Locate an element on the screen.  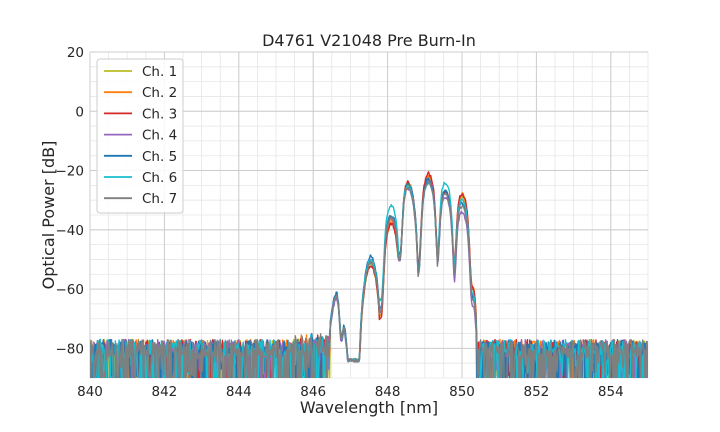
y-tick-label: 0 is located at coordinates (79, 112).